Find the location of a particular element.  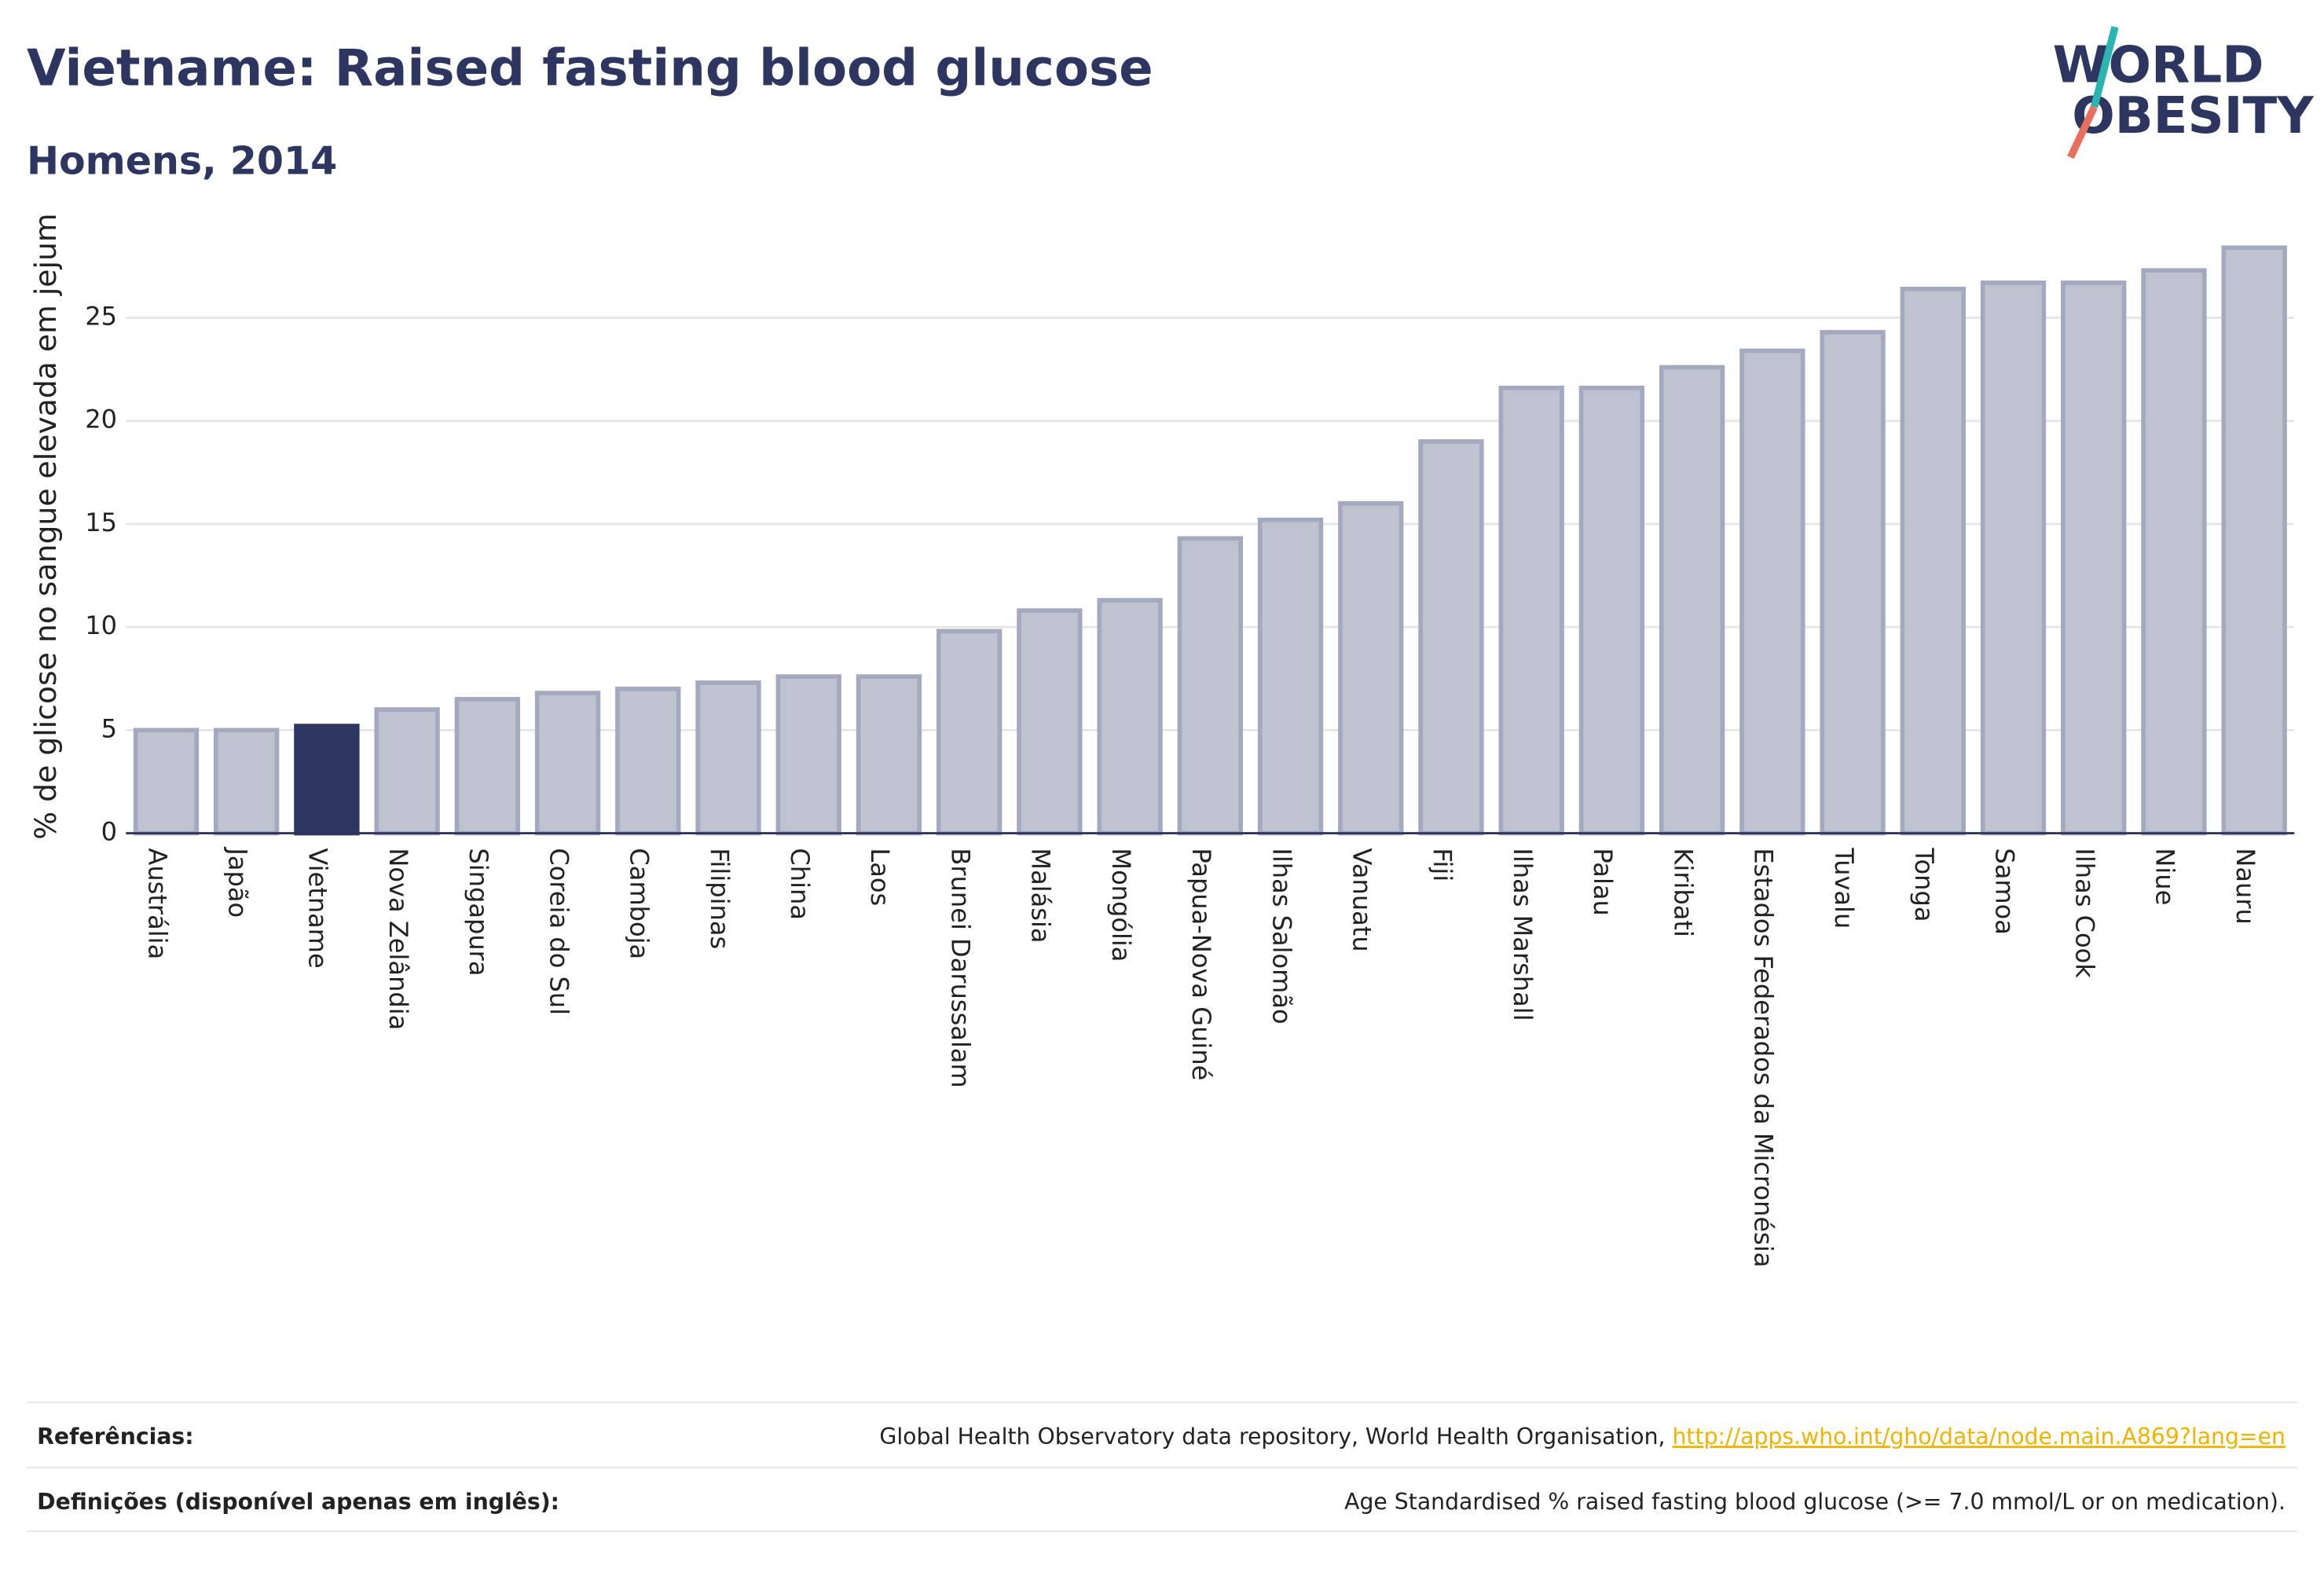

y-tick-label: 15 is located at coordinates (101, 522).